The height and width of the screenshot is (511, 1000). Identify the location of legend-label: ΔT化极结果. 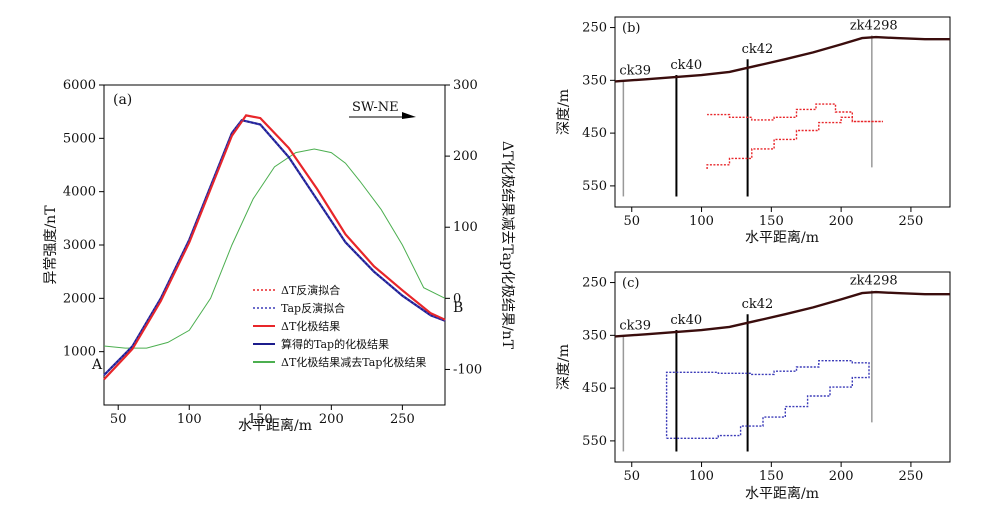
(310, 326).